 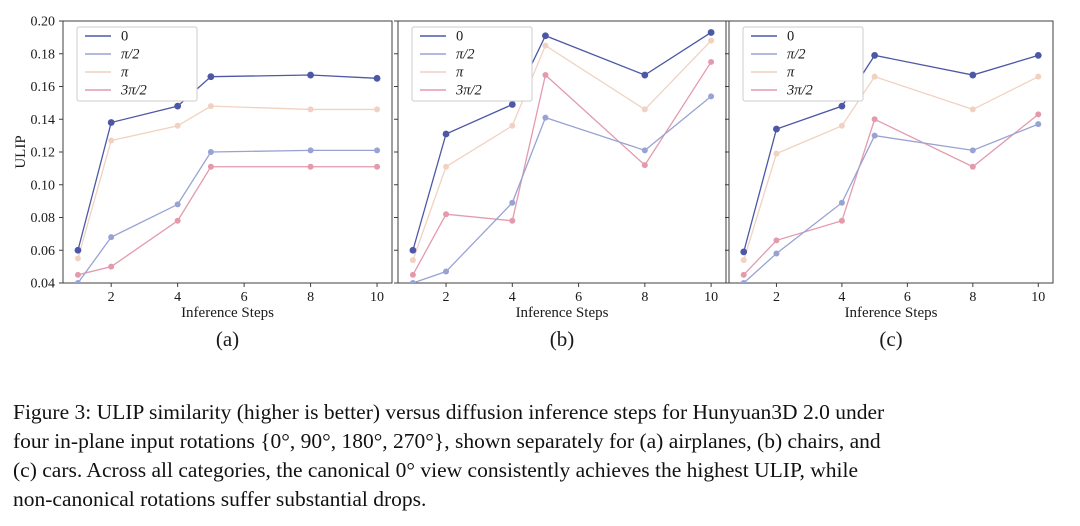 I want to click on y-axis-label: ULIP, so click(x=21, y=151).